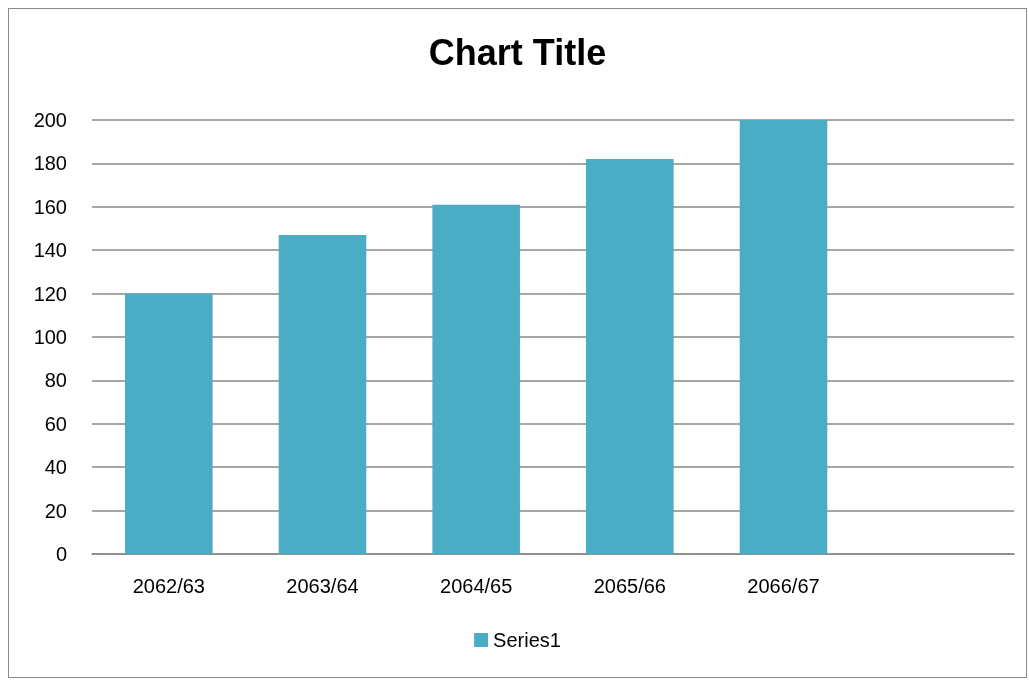  I want to click on y-tick-label: 120, so click(50, 293).